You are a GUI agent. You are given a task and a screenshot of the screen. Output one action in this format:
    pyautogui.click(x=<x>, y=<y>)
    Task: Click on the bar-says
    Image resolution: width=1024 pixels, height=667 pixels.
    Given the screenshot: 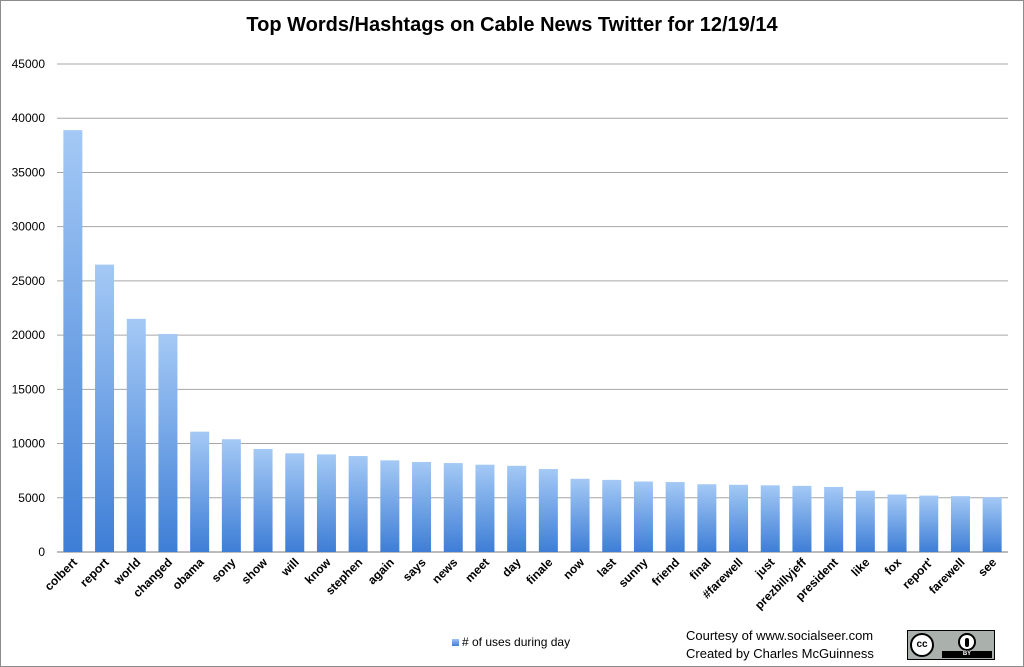 What is the action you would take?
    pyautogui.click(x=422, y=506)
    